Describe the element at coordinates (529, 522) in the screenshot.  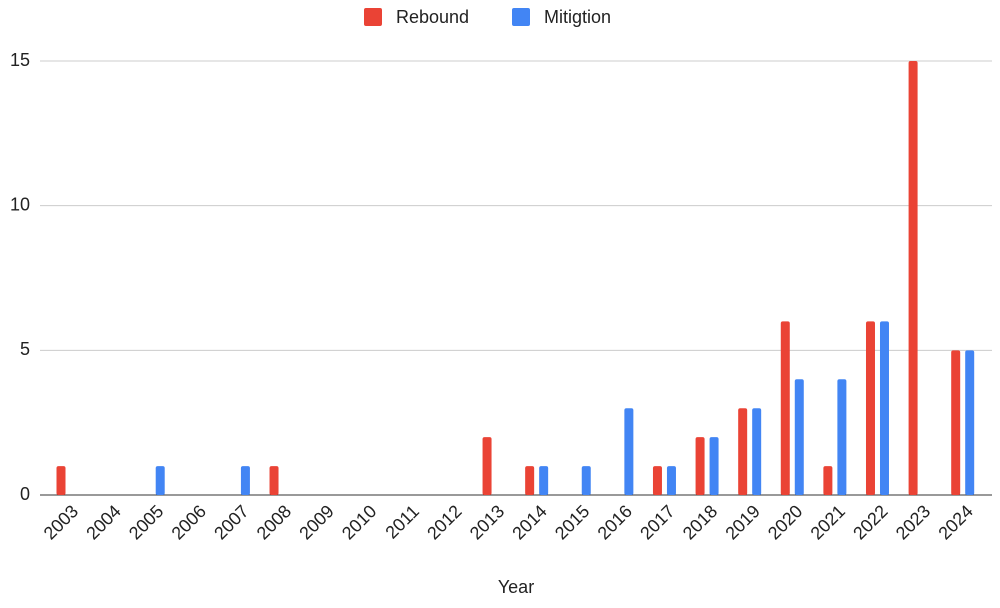
I see `x-tick-label: 2014` at that location.